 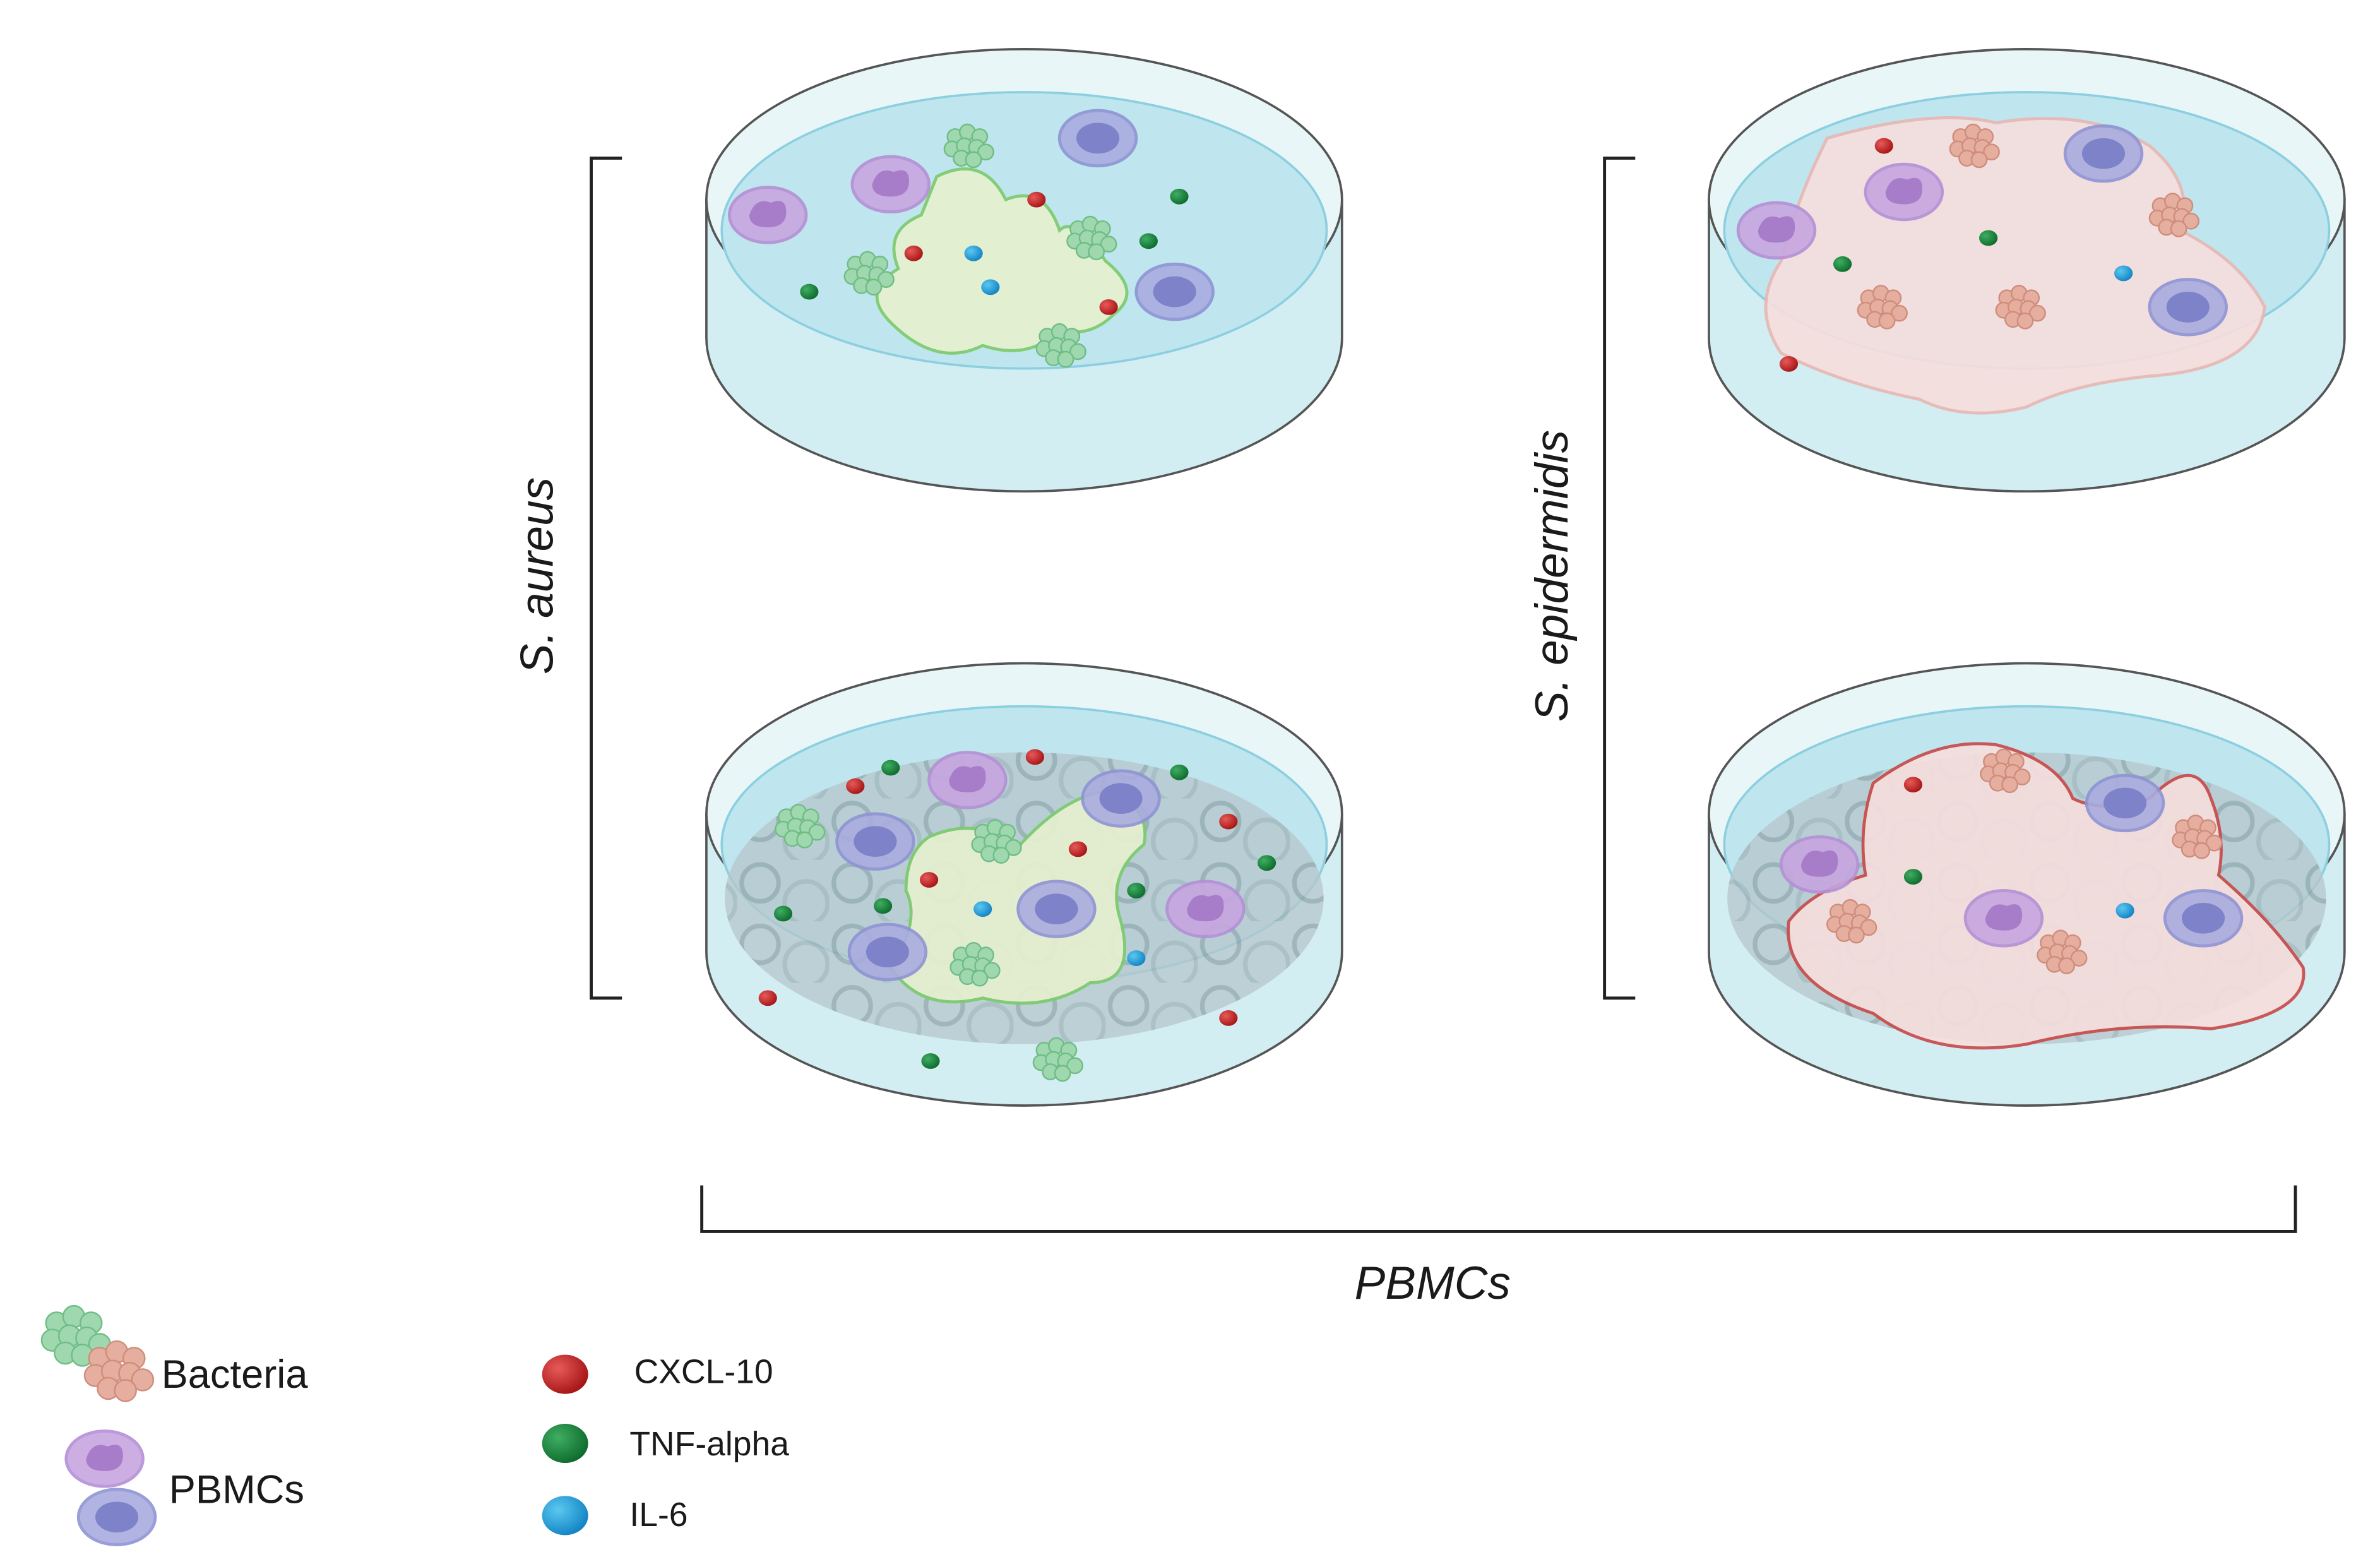 I want to click on bottom-bracket, so click(x=1498, y=1209).